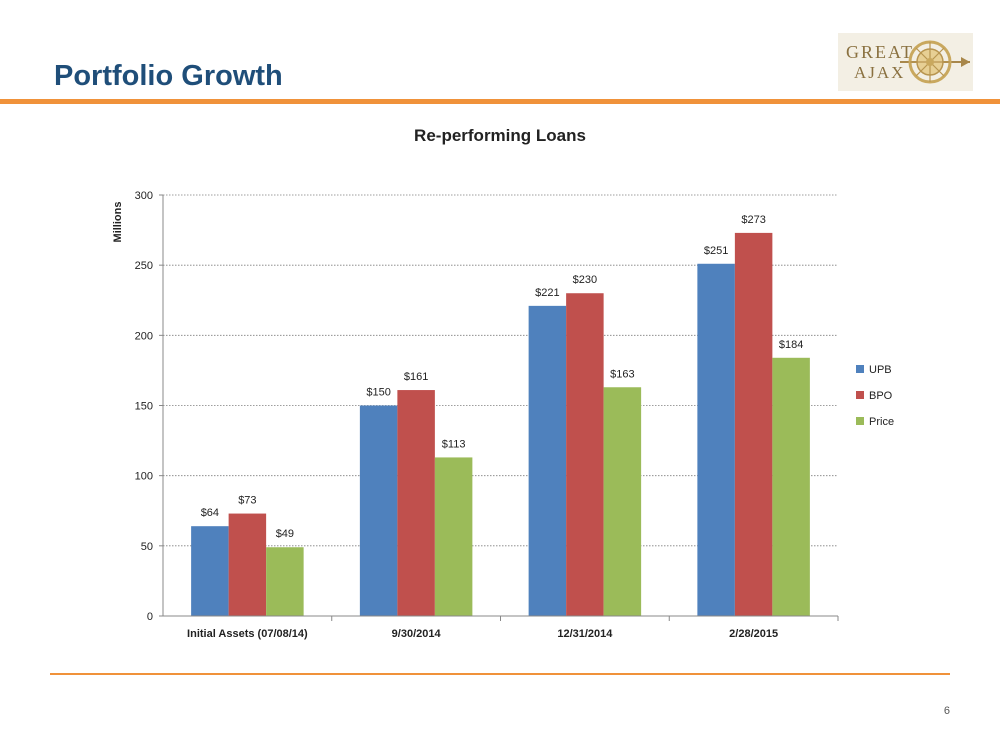 The width and height of the screenshot is (1000, 750). What do you see at coordinates (247, 501) in the screenshot?
I see `data-label: $73` at bounding box center [247, 501].